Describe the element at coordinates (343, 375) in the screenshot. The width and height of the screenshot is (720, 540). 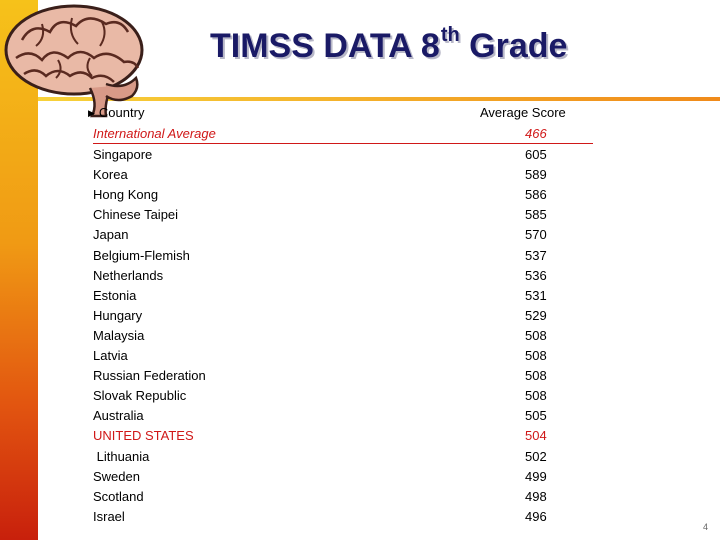
I see `table-row: Russian Federation 508` at that location.